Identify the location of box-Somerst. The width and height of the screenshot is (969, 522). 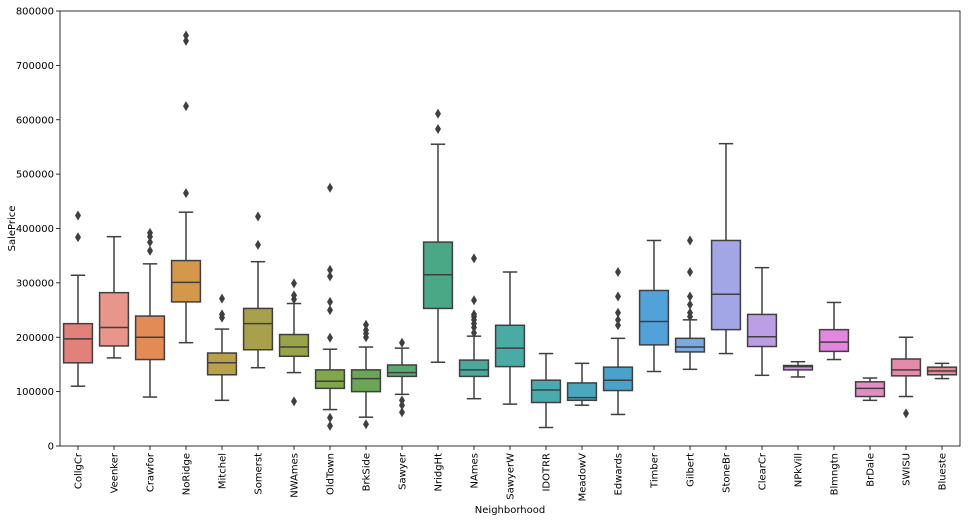
(258, 290).